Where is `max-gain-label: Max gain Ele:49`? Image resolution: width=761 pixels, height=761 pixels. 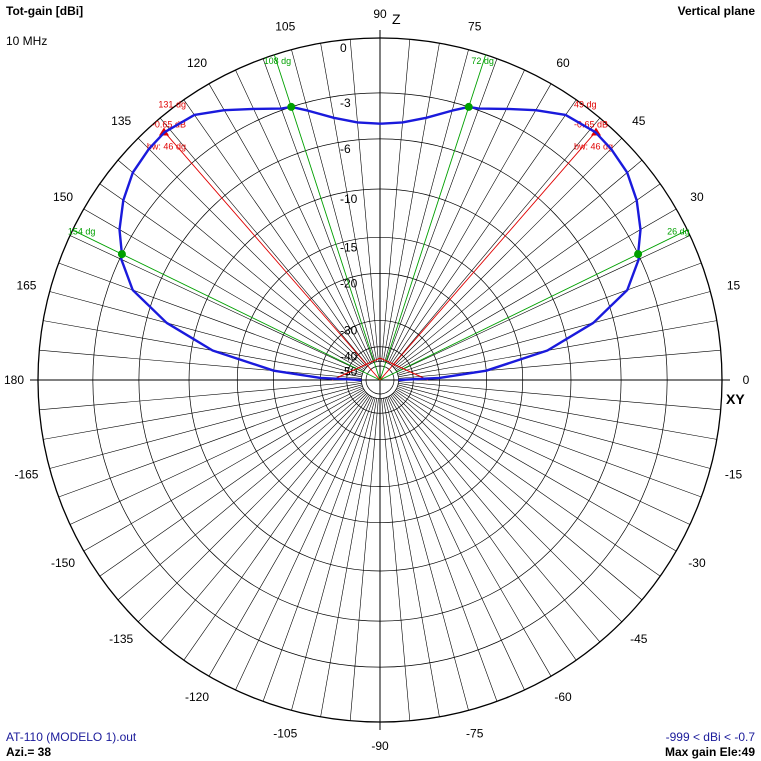 max-gain-label: Max gain Ele:49 is located at coordinates (709, 752).